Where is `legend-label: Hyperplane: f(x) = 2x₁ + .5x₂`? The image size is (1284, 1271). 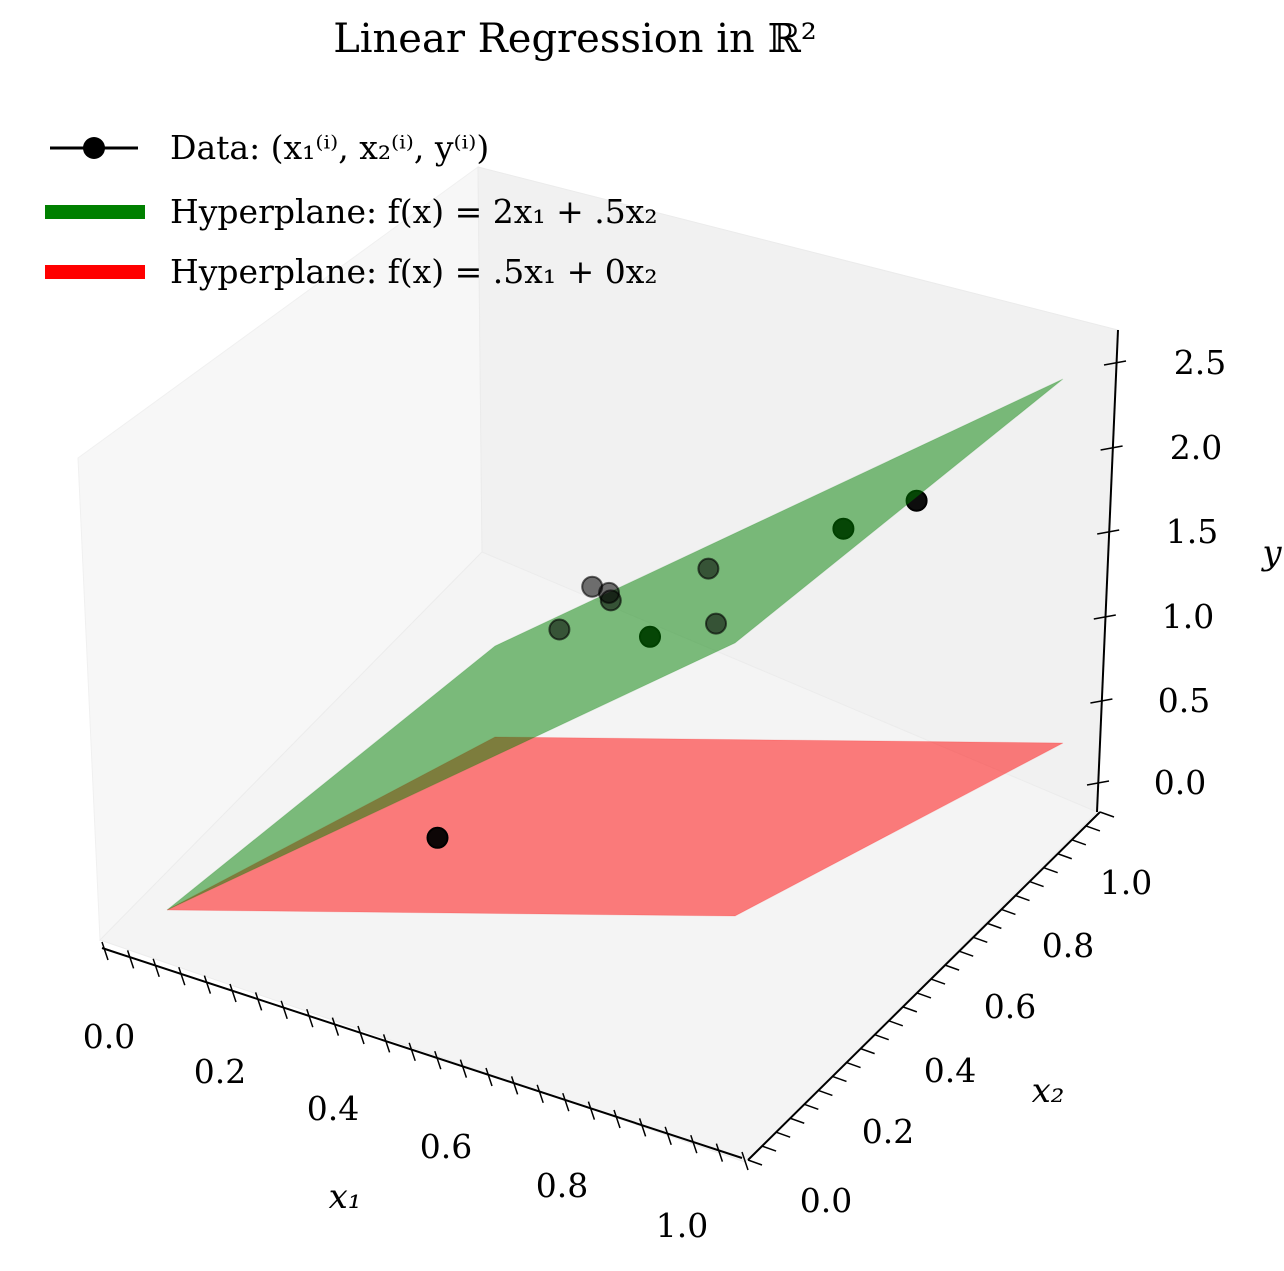 legend-label: Hyperplane: f(x) = 2x₁ + .5x₂ is located at coordinates (414, 211).